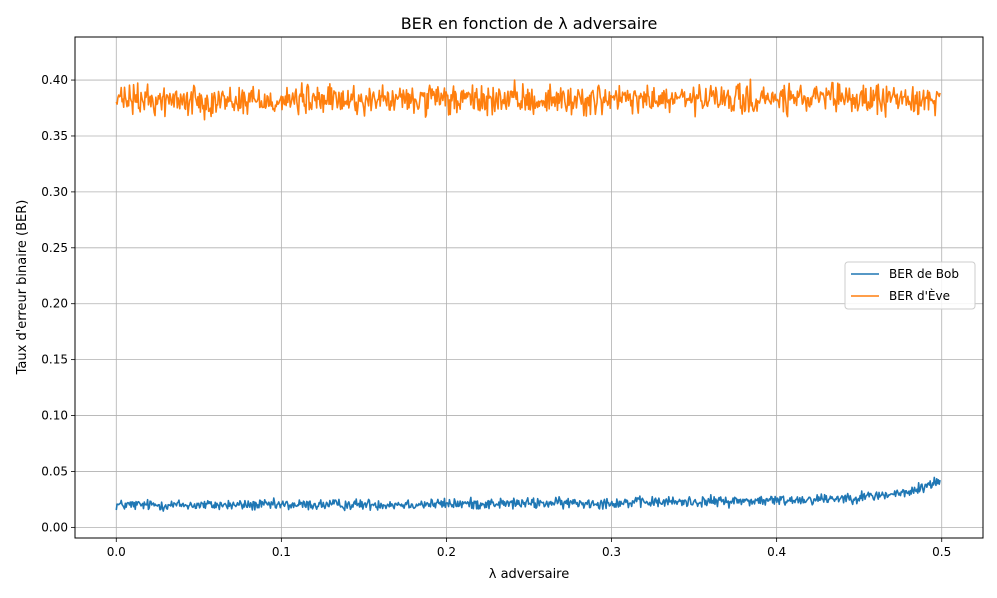  What do you see at coordinates (529, 574) in the screenshot?
I see `x-axis-label: λ adversaire` at bounding box center [529, 574].